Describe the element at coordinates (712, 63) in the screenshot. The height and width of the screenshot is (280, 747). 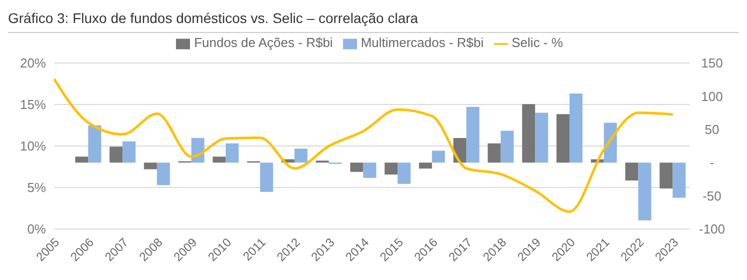
I see `y2-tick-label: 150` at that location.